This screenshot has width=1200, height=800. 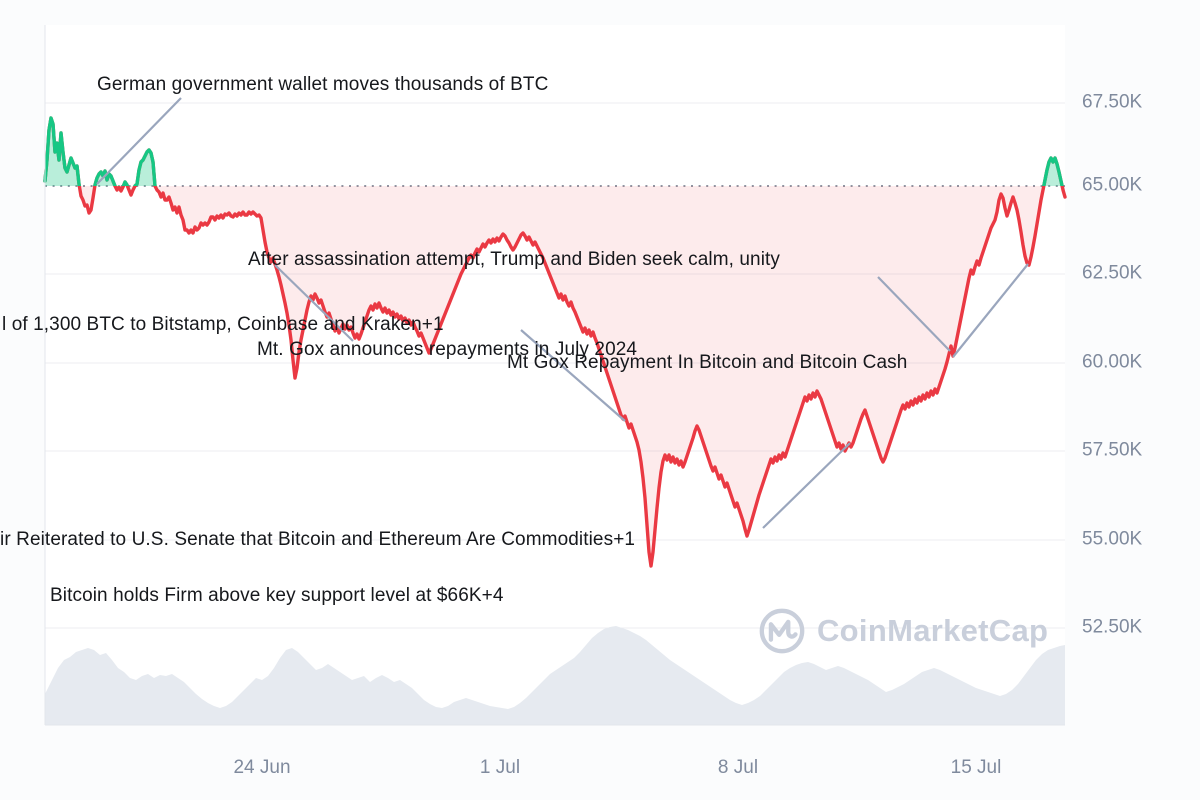 What do you see at coordinates (976, 767) in the screenshot?
I see `x-axis-label: 15 Jul` at bounding box center [976, 767].